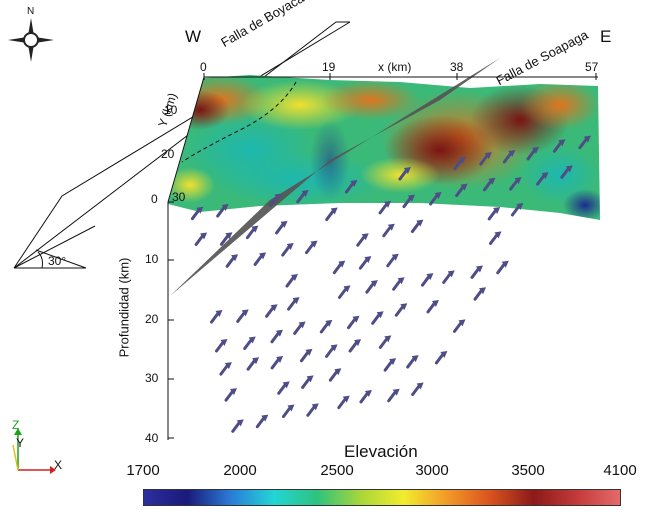 The width and height of the screenshot is (647, 512). Describe the element at coordinates (58, 465) in the screenshot. I see `triad-x-label: X` at that location.